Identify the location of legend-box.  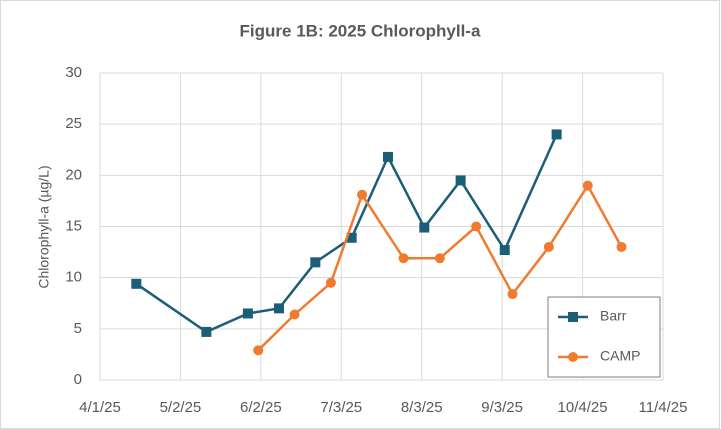
(604, 337).